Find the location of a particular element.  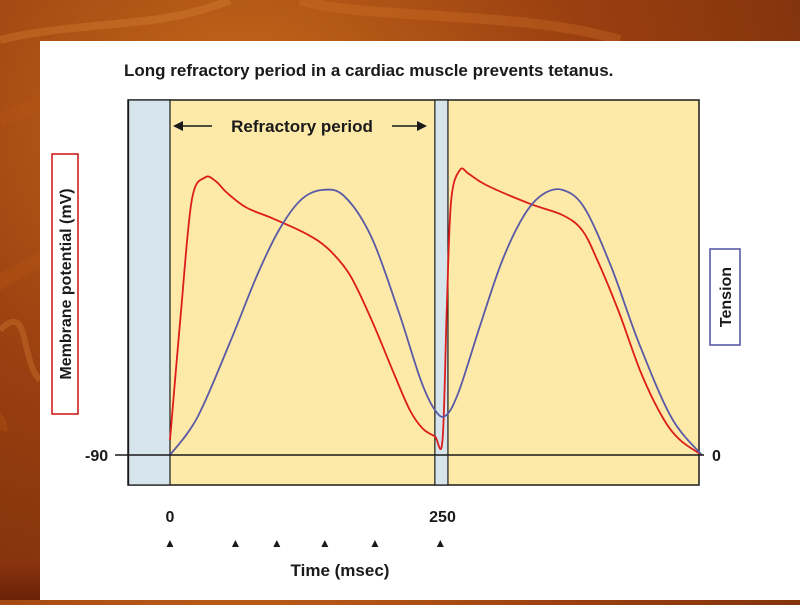

refractory-period-label: Refractory period is located at coordinates (302, 126).